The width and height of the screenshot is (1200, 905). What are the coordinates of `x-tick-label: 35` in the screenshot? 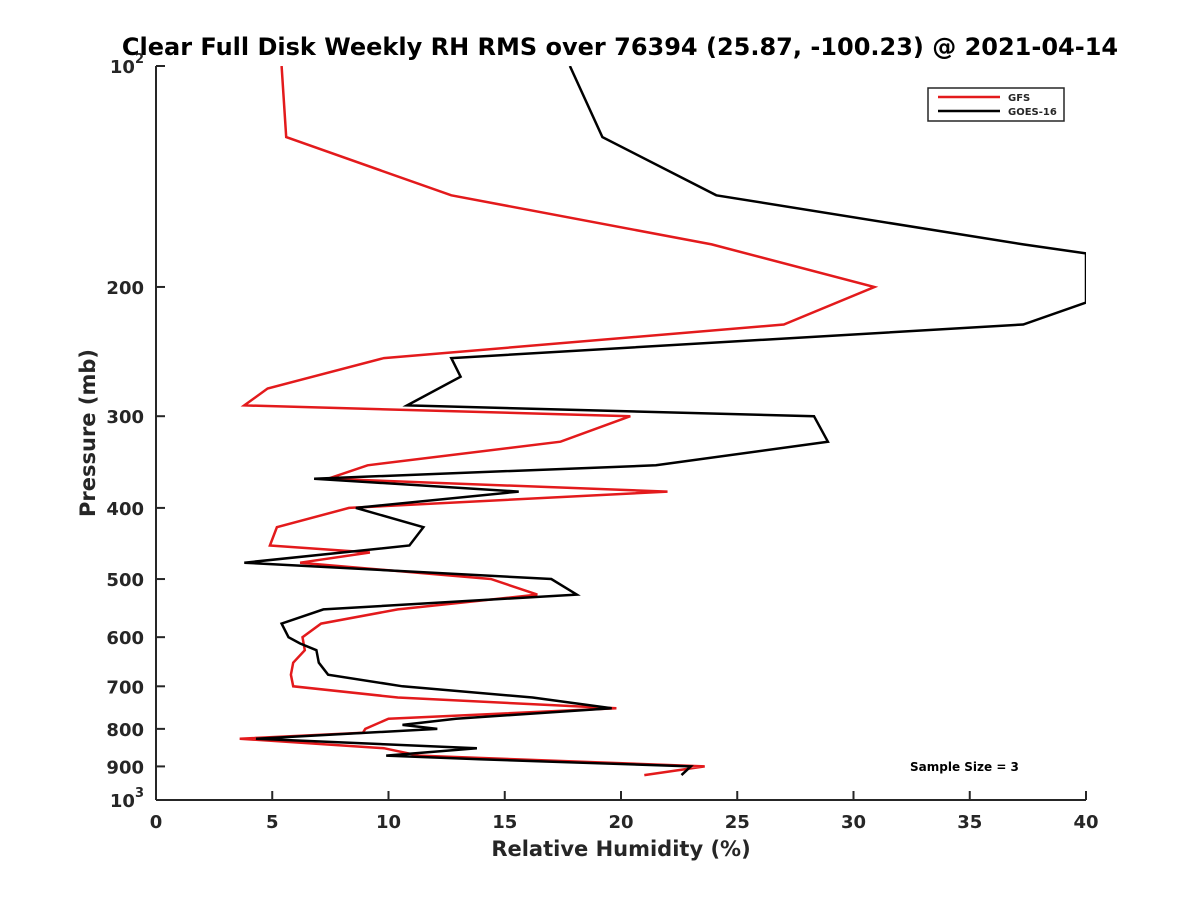 It's located at (969, 822).